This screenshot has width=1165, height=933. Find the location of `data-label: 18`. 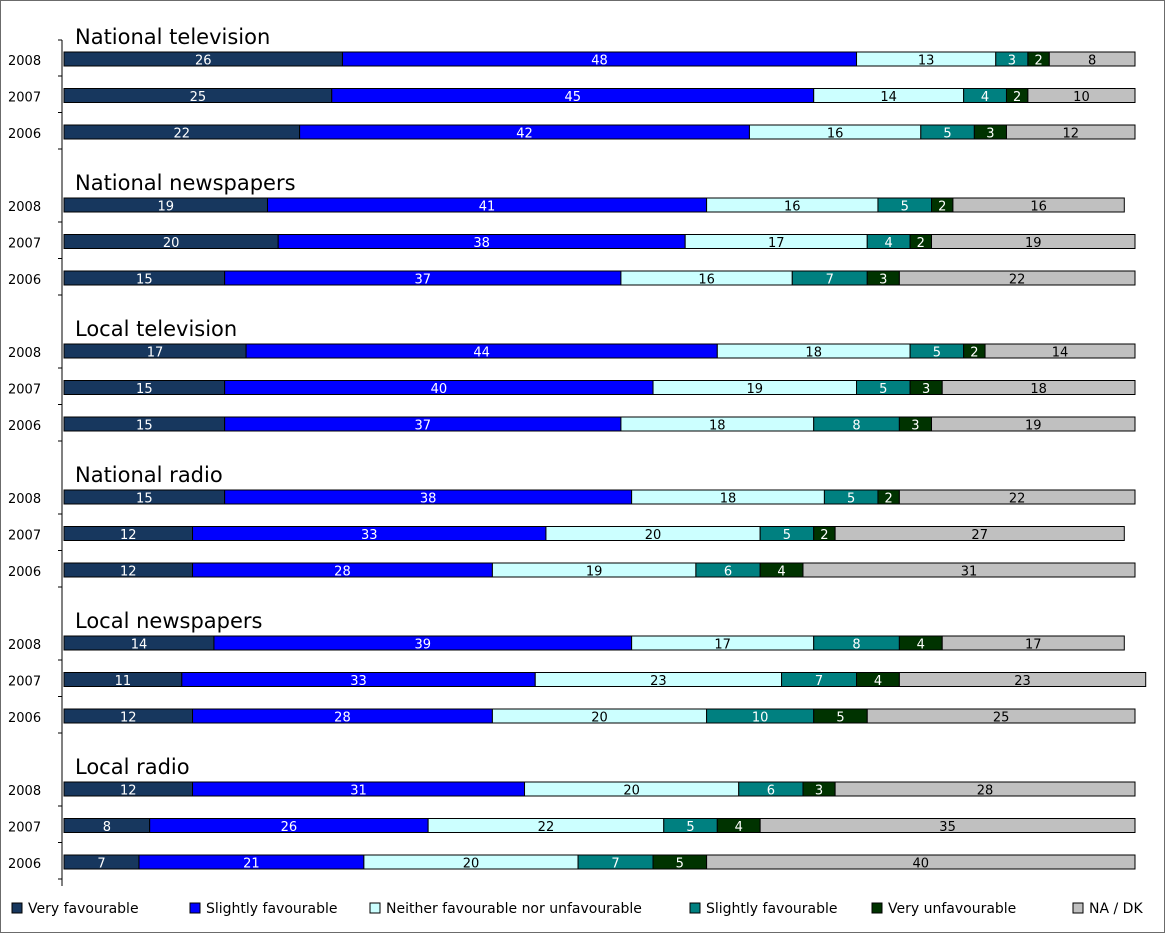

data-label: 18 is located at coordinates (728, 499).